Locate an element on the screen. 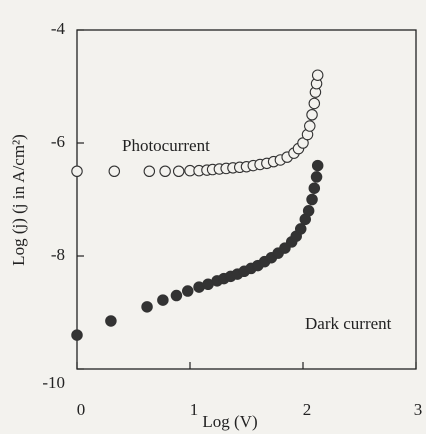 The width and height of the screenshot is (426, 434). y-axis-label: Log (j) (j in A/cm²) is located at coordinates (18, 200).